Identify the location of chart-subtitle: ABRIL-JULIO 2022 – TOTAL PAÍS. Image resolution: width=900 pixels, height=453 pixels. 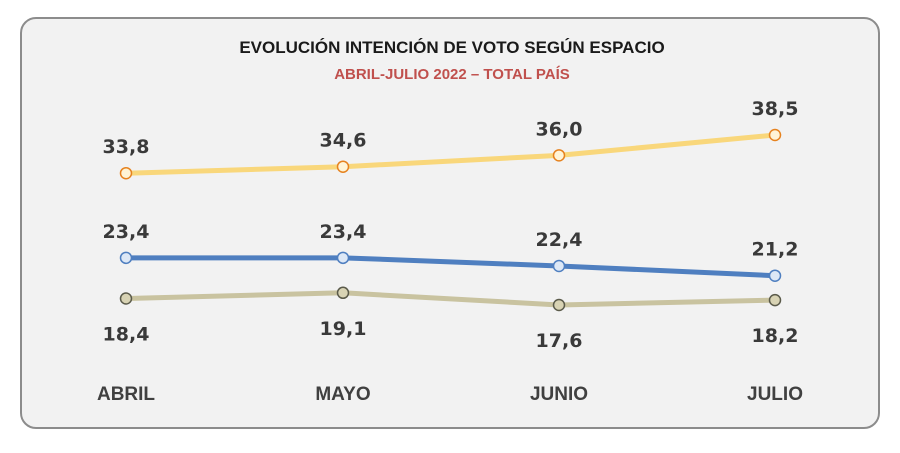
(452, 74).